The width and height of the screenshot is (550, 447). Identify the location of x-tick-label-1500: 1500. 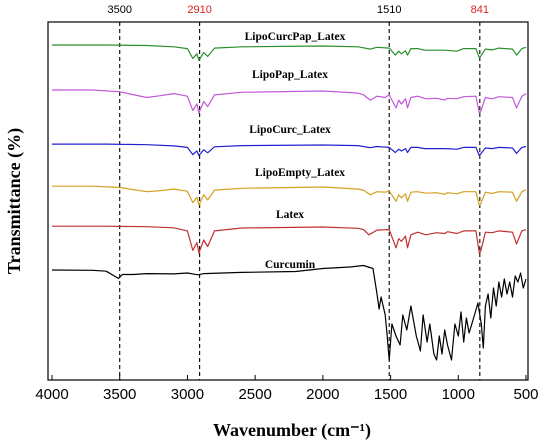
(390, 394).